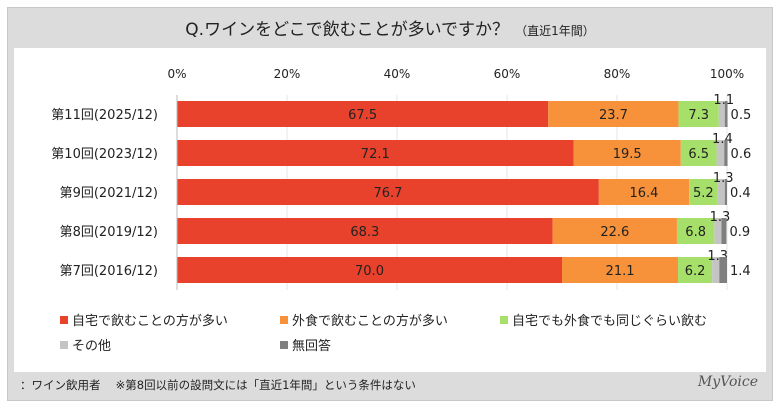 The width and height of the screenshot is (780, 405). Describe the element at coordinates (150, 321) in the screenshot. I see `legend-label: 自宅で飲むことの方が多い` at that location.